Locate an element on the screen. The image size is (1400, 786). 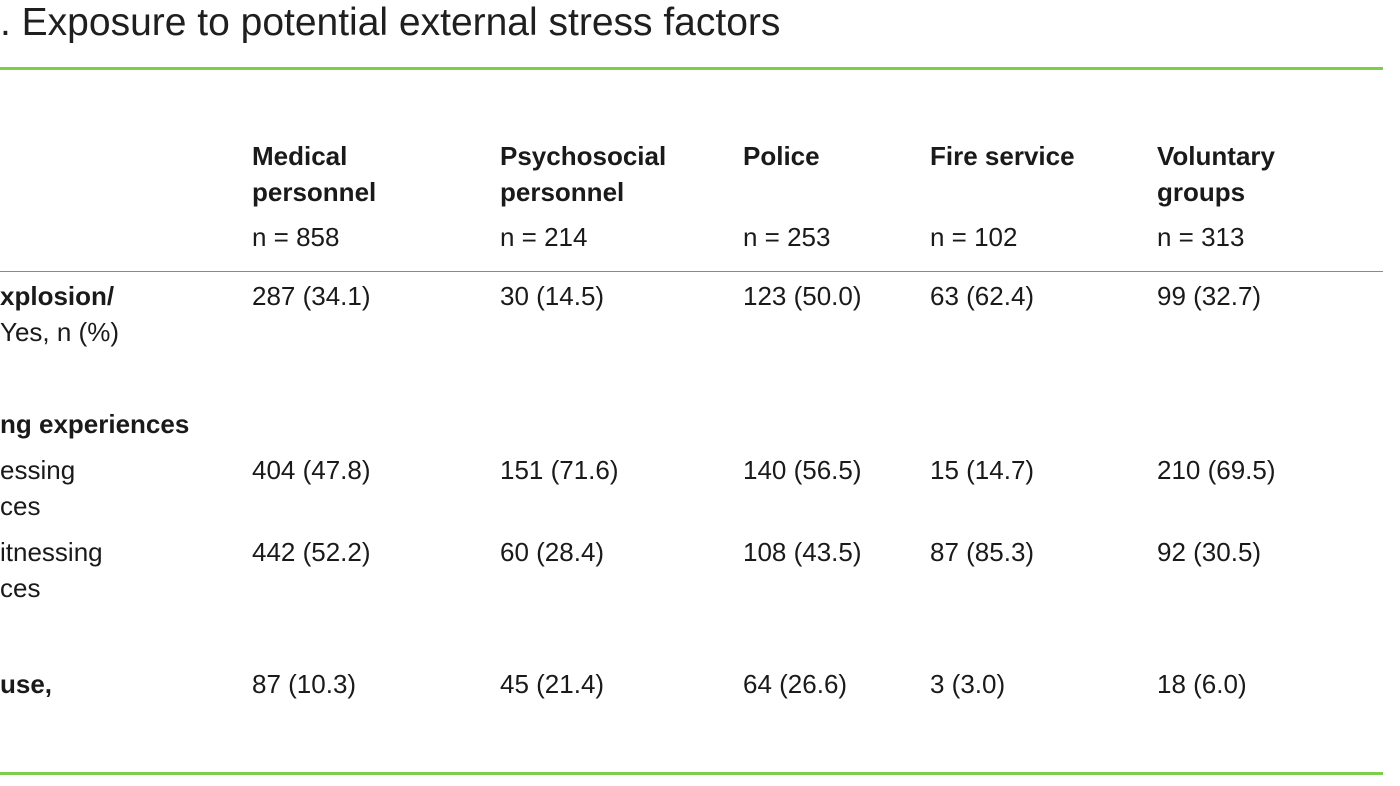
table-cell: 108 (43.5) is located at coordinates (802, 552).